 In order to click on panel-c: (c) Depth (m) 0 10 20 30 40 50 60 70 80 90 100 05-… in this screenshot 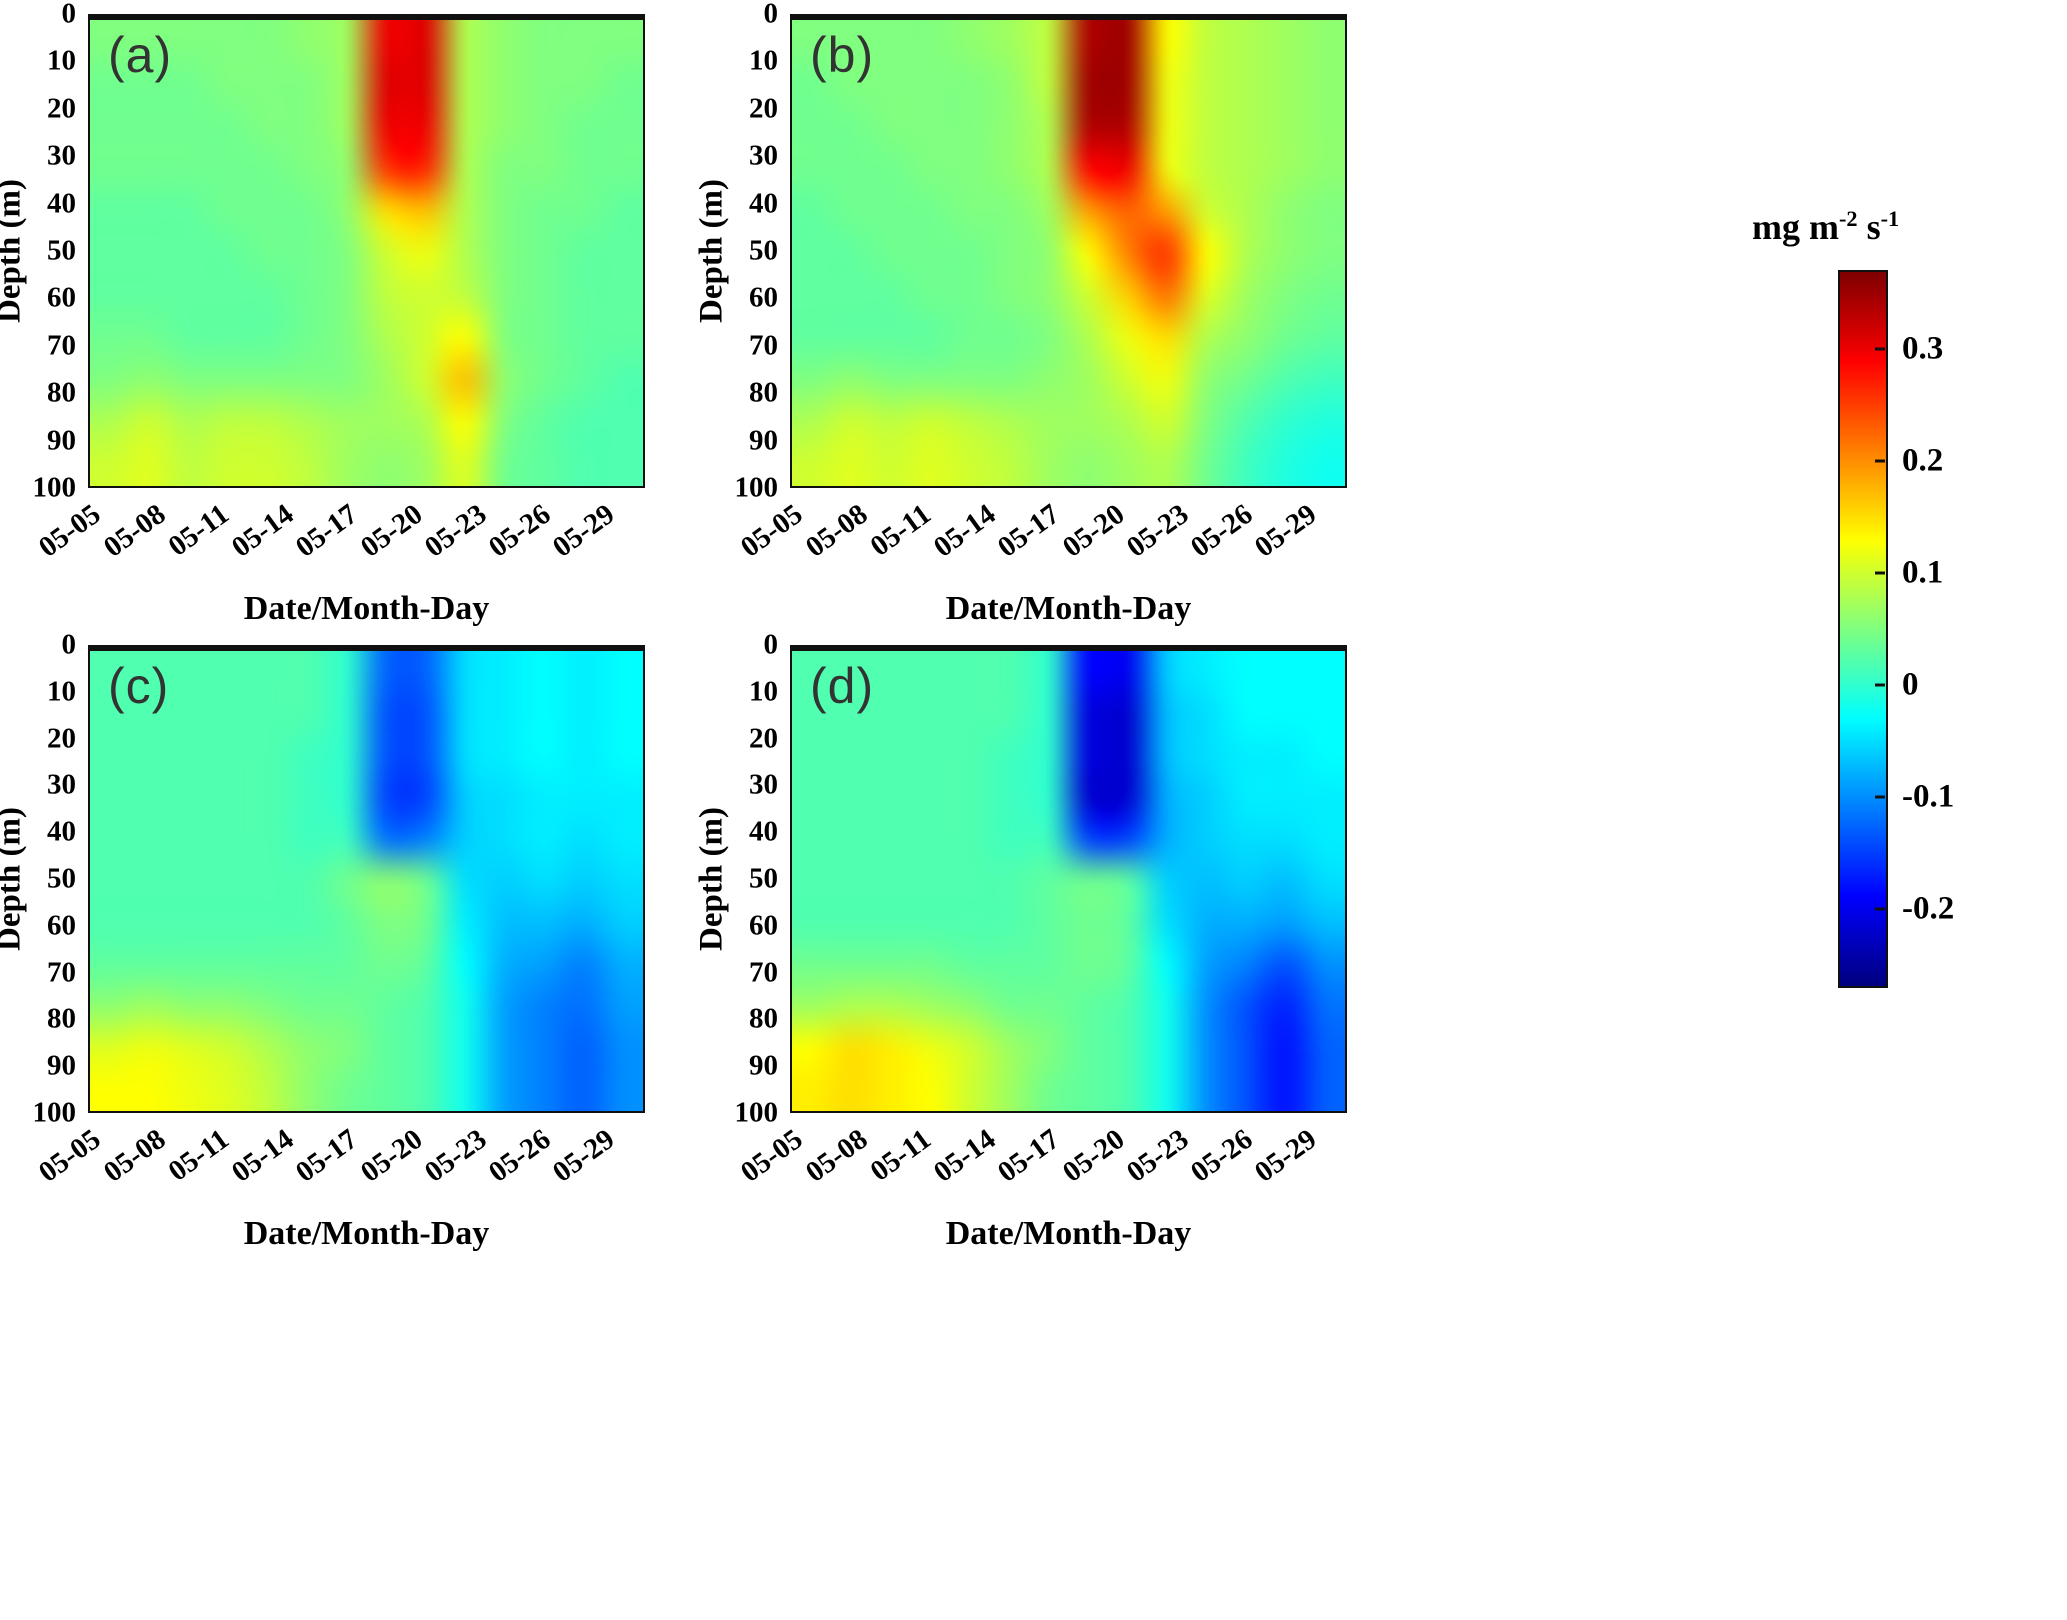, I will do `click(322, 941)`.